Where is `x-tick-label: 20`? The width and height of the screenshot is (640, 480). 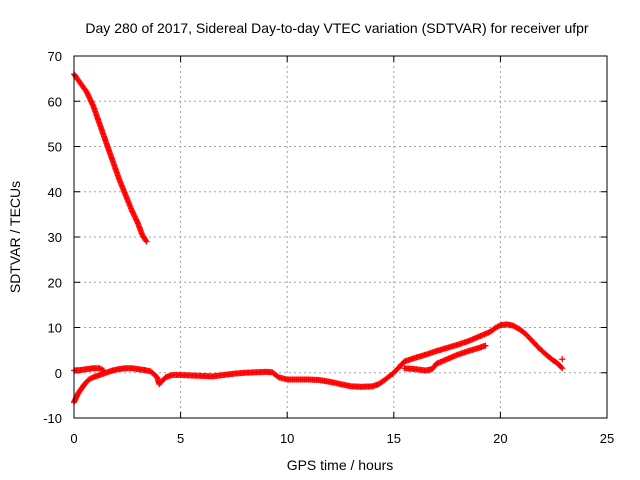
x-tick-label: 20 is located at coordinates (500, 438).